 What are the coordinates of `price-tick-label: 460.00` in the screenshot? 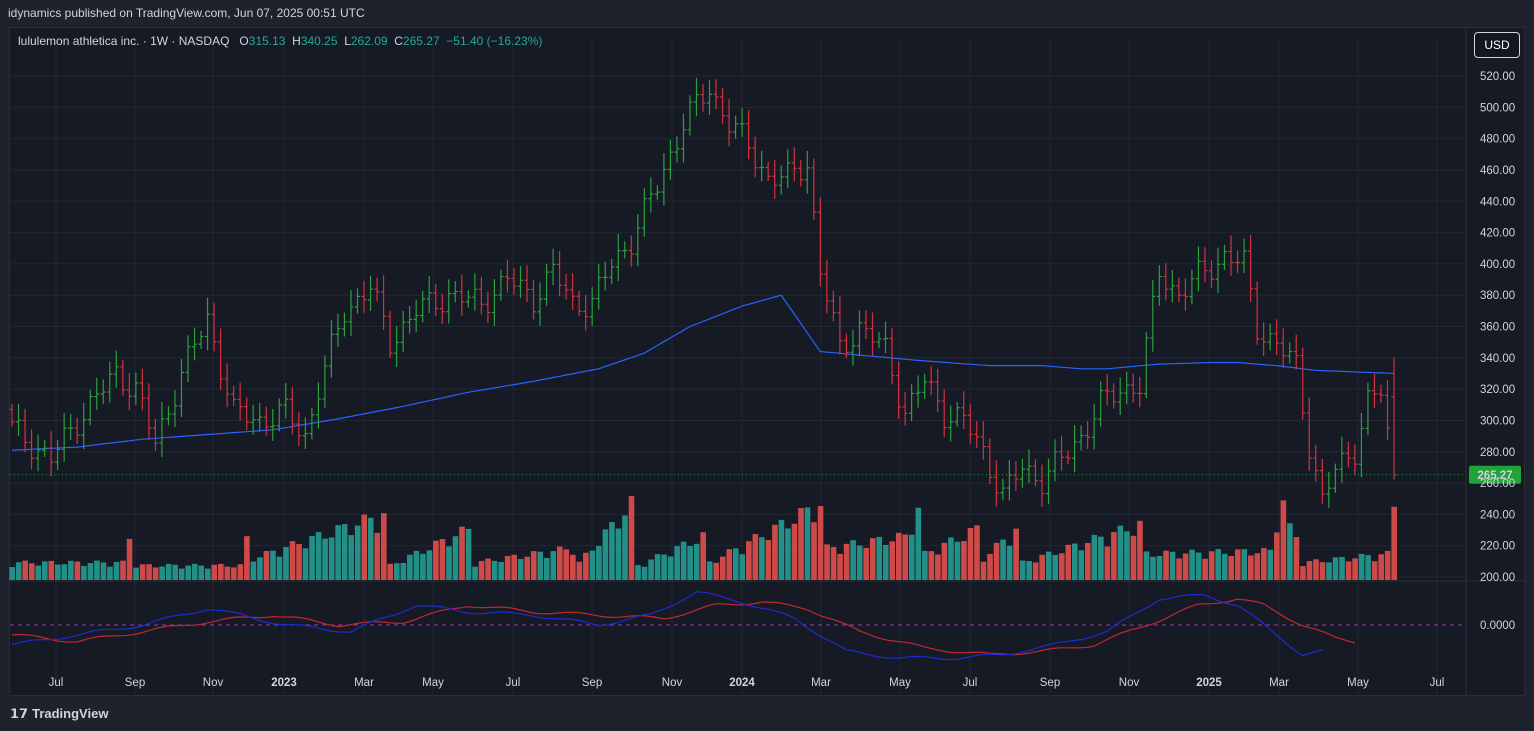 It's located at (1497, 171).